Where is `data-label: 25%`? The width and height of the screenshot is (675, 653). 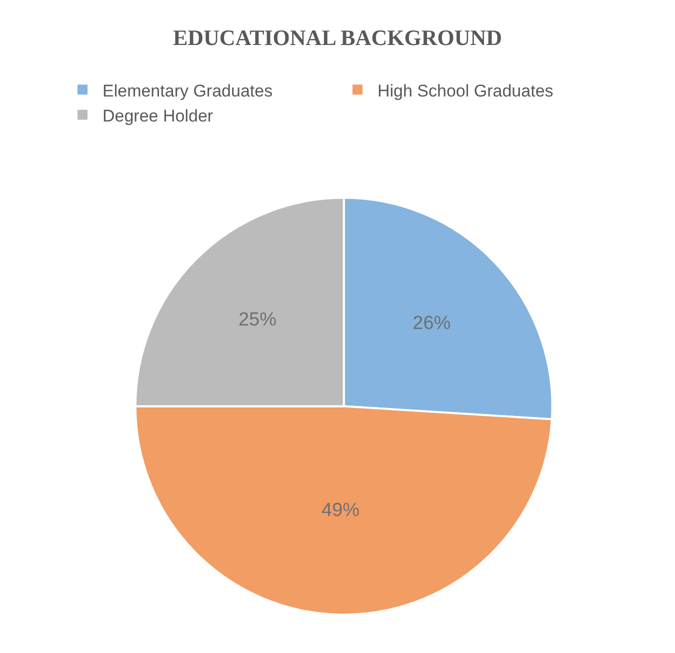
data-label: 25% is located at coordinates (257, 319).